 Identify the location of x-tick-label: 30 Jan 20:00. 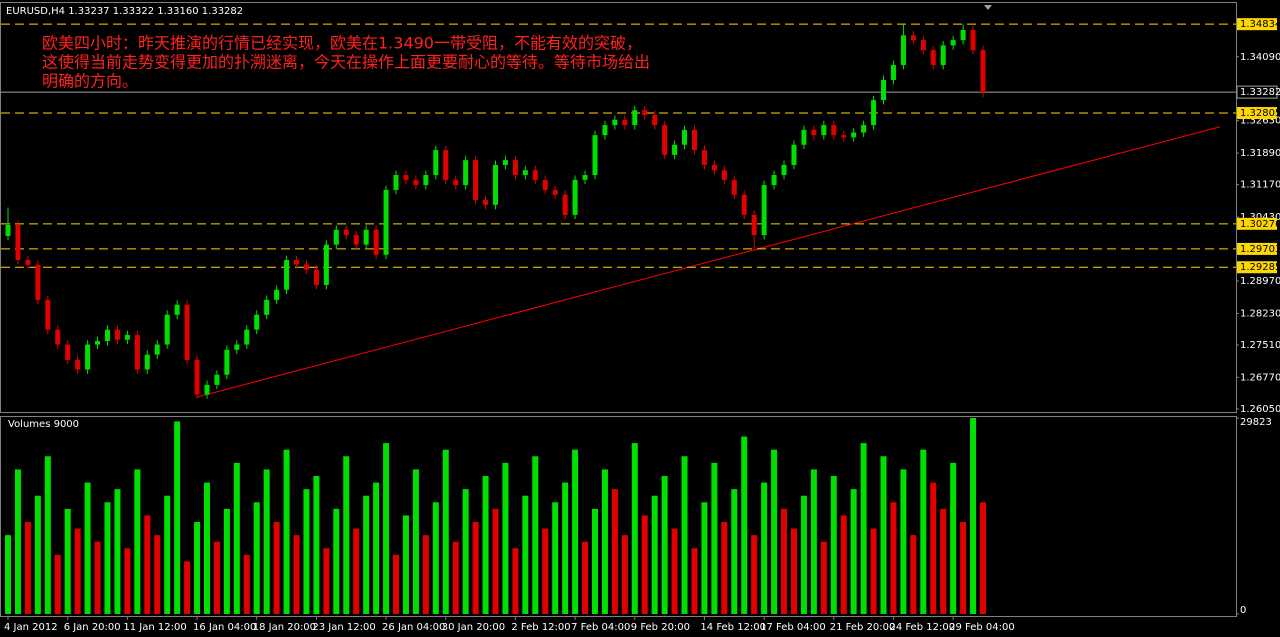
(473, 627).